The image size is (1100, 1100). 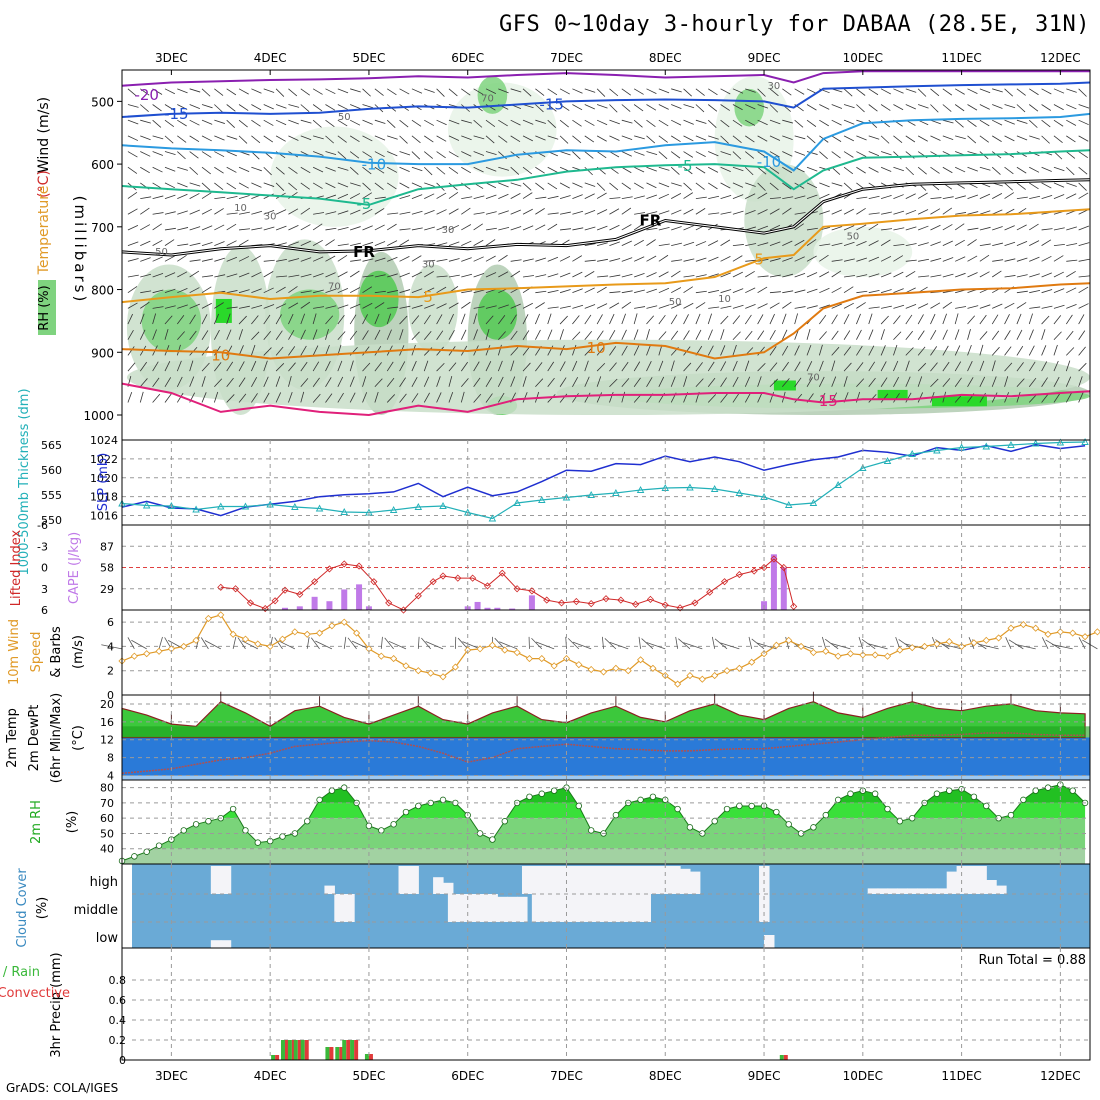 I want to click on date-tick-label-bottom: 12DEC, so click(x=1060, y=1076).